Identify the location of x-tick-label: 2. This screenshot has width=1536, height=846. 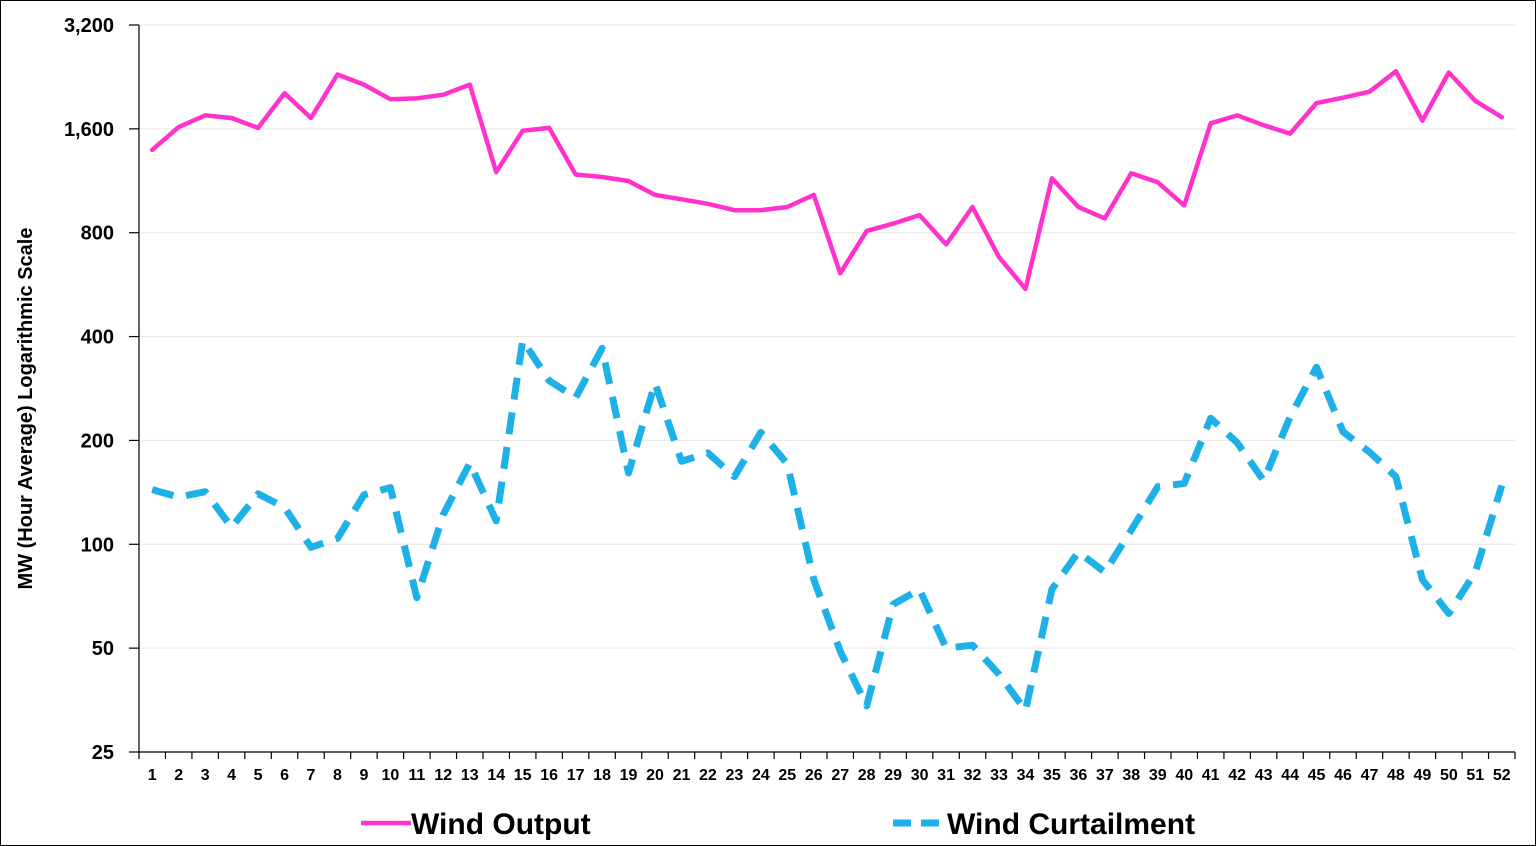
(178, 775).